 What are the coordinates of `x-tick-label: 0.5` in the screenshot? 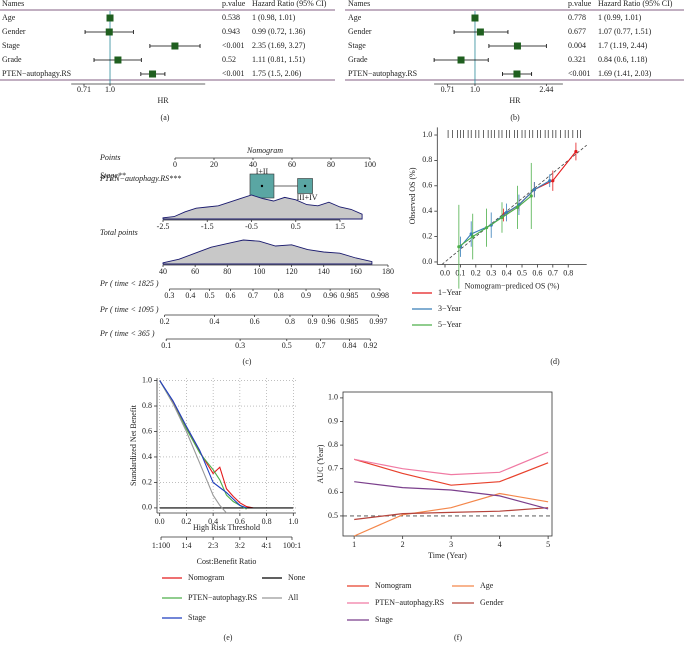 It's located at (522, 272).